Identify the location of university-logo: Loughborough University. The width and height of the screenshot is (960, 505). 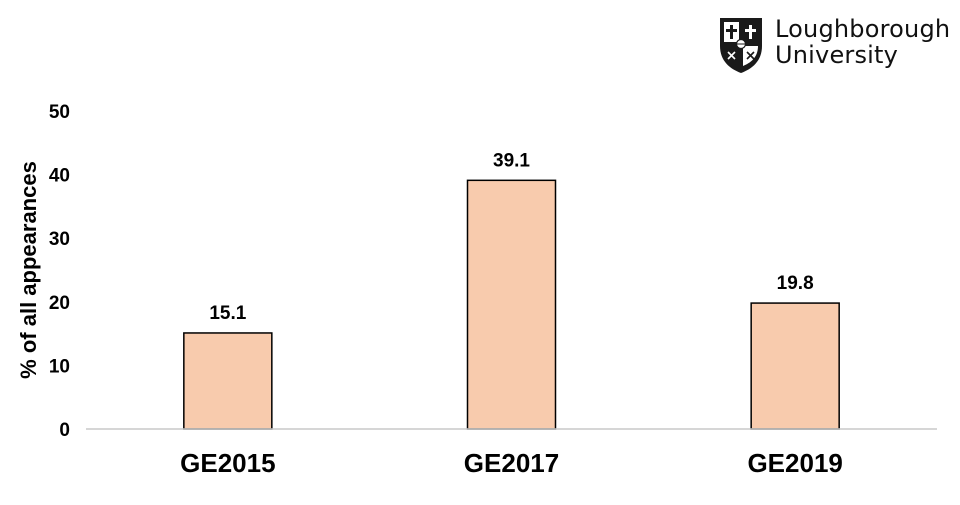
(834, 46).